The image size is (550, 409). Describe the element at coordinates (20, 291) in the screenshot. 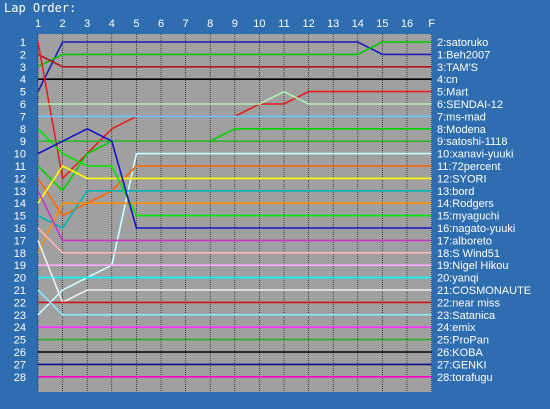

I see `position-tick-label: 21` at that location.